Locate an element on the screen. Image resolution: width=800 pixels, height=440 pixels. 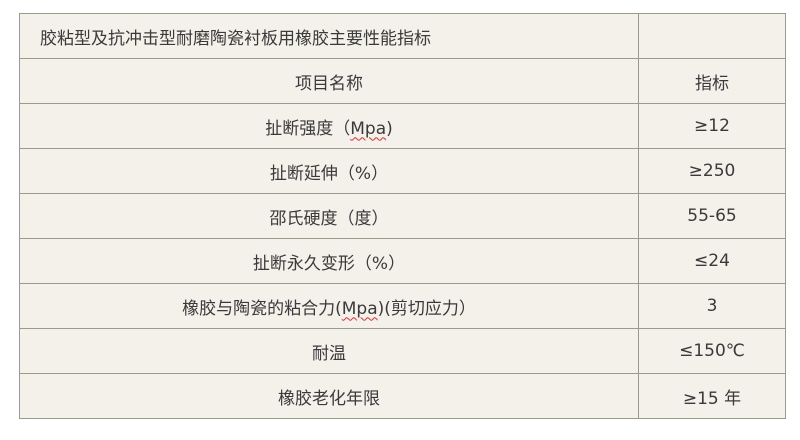
table-row: 扯断延伸（%） ≥250 is located at coordinates (402, 171).